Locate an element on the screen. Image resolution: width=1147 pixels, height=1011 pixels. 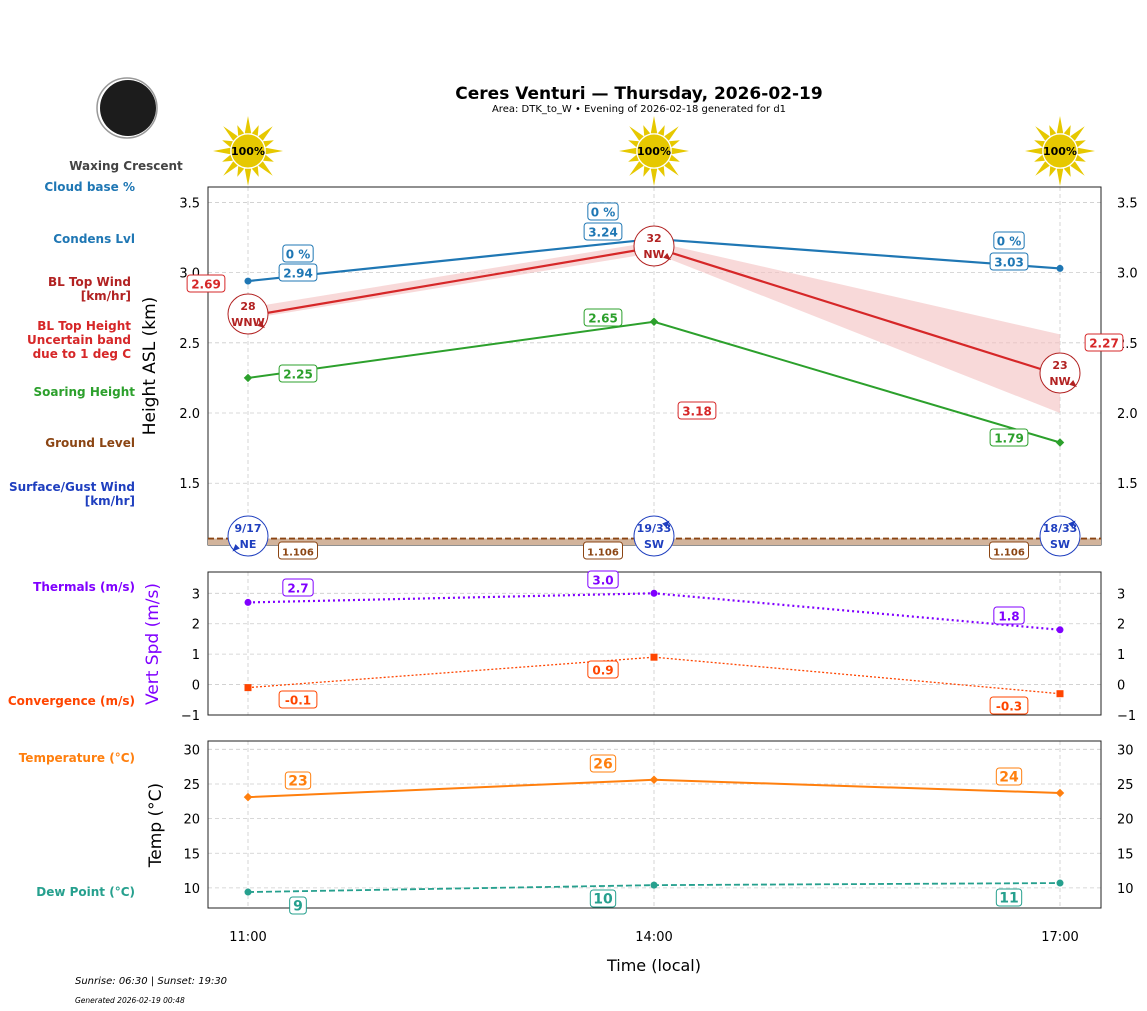
soaring-height-label: 2.25 is located at coordinates (298, 375).